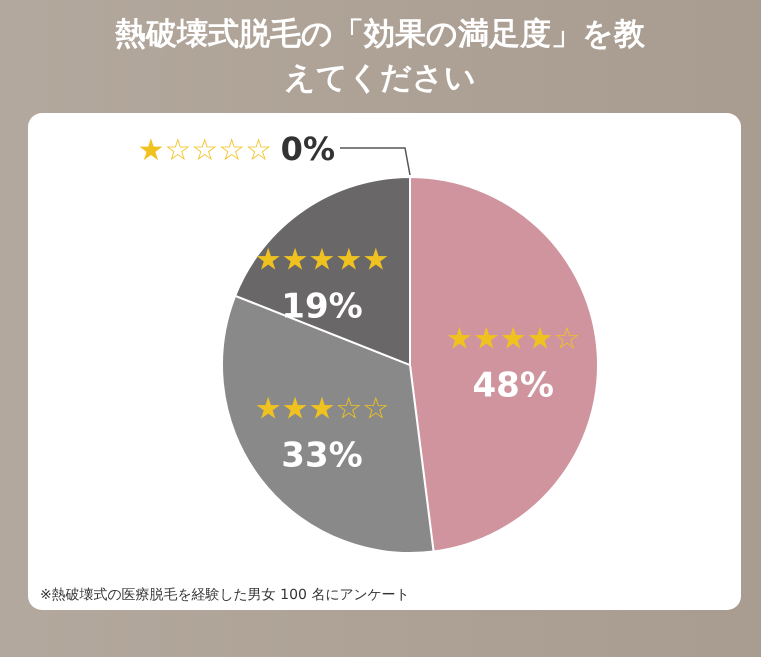 The height and width of the screenshot is (657, 761). What do you see at coordinates (225, 595) in the screenshot?
I see `text: ※熱破壊式の医療脱毛を経験した男女 100 名にアンケート` at bounding box center [225, 595].